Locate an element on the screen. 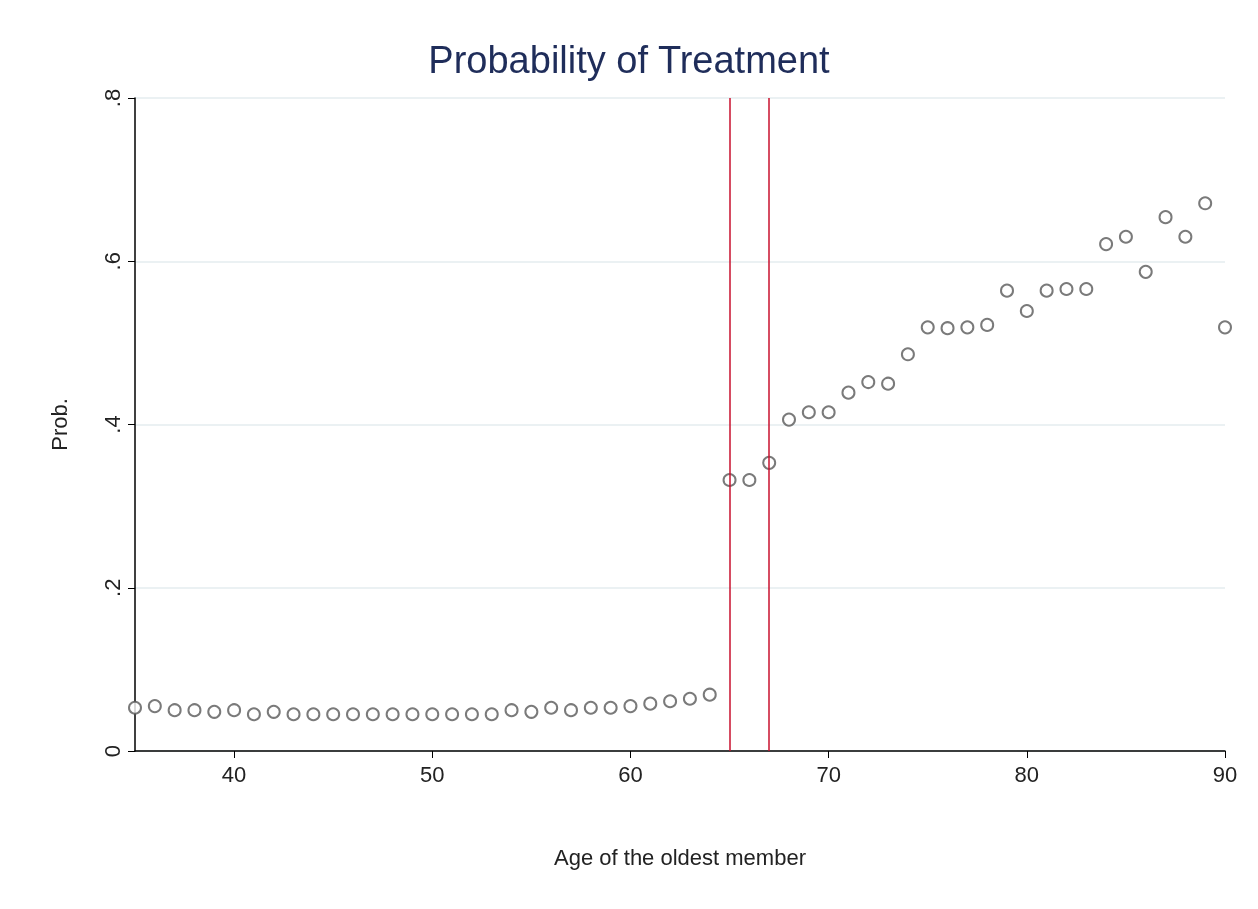 The width and height of the screenshot is (1258, 909). y-tick-label: 0 is located at coordinates (112, 751).